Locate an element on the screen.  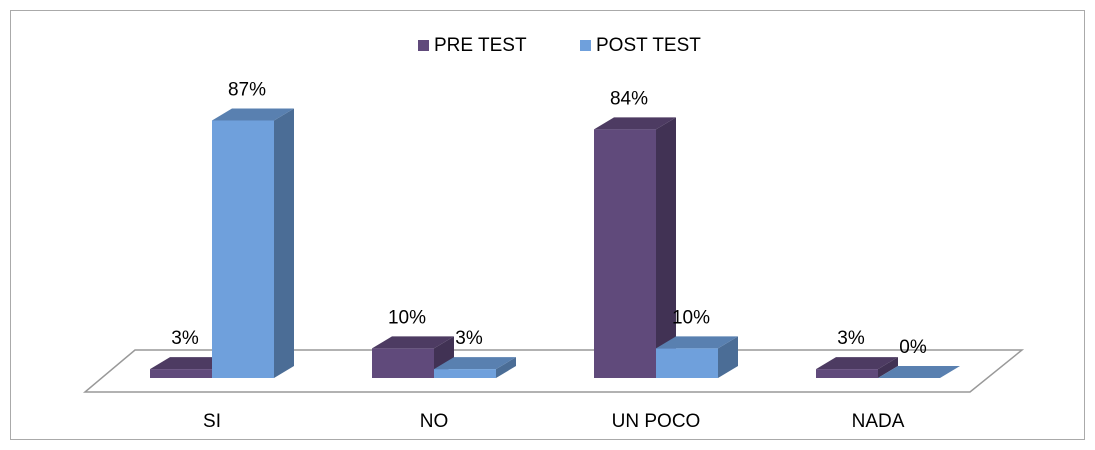
x-tick-label: SI is located at coordinates (212, 421).